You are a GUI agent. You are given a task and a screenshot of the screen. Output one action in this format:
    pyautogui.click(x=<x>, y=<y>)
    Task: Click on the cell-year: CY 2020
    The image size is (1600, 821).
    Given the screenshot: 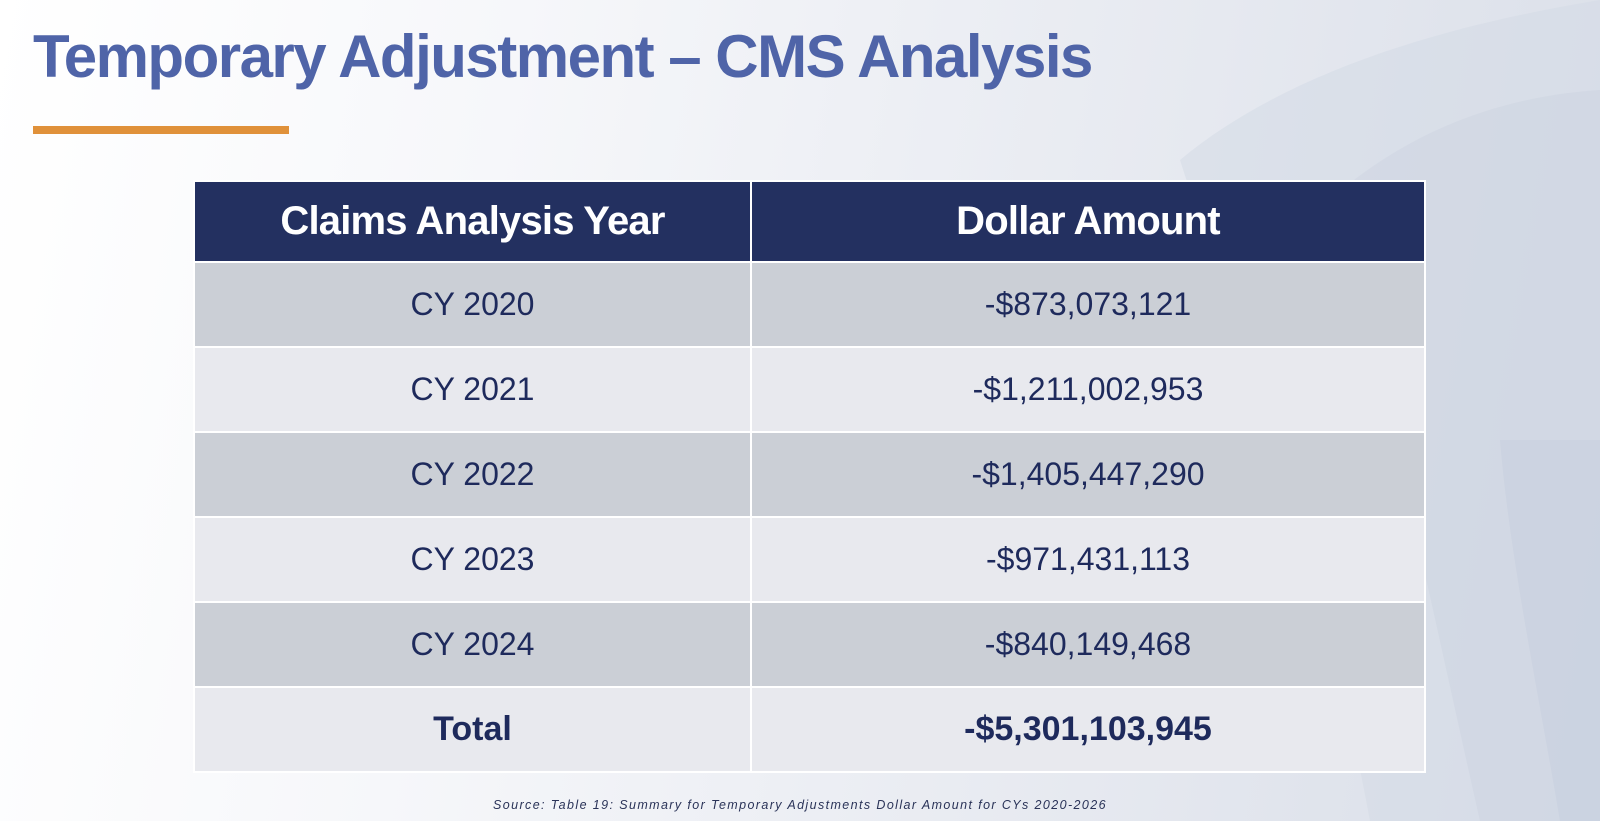 What is the action you would take?
    pyautogui.click(x=472, y=304)
    